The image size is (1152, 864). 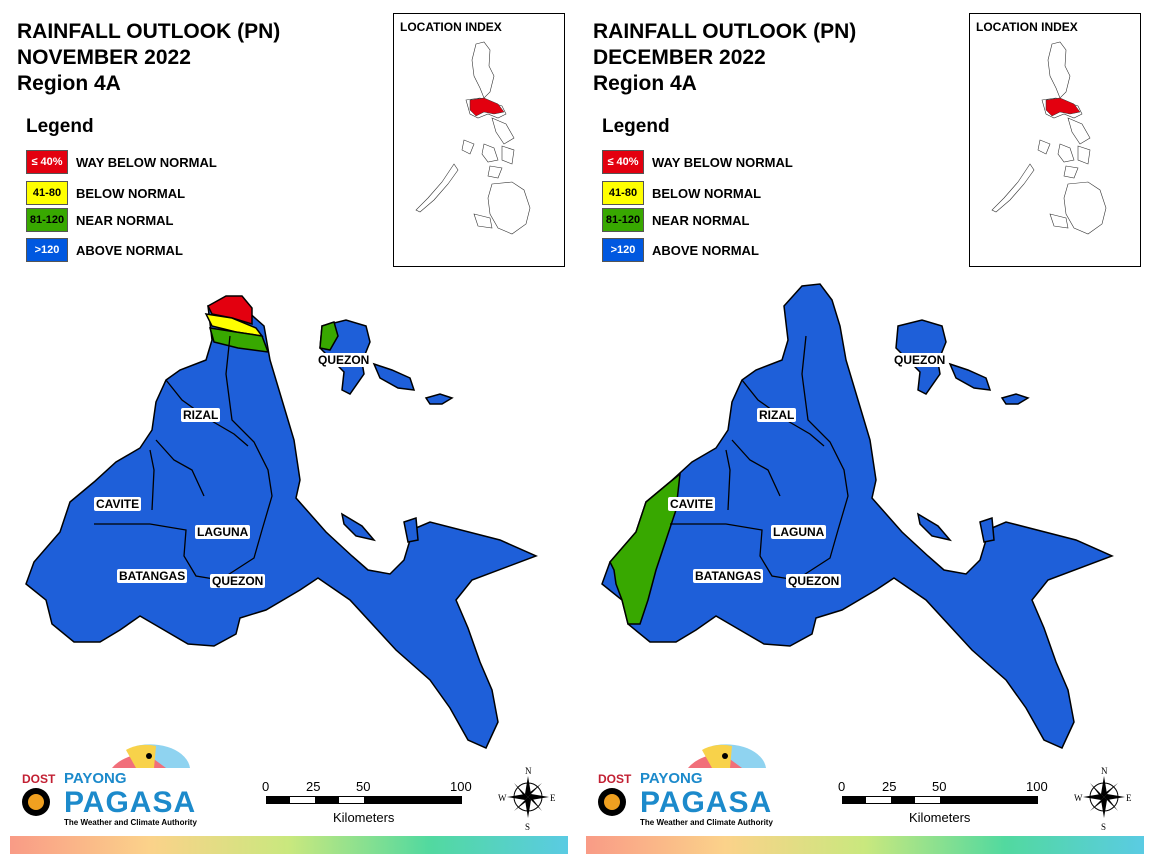 I want to click on legend-label: WAY BELOW NORMAL, so click(x=146, y=162).